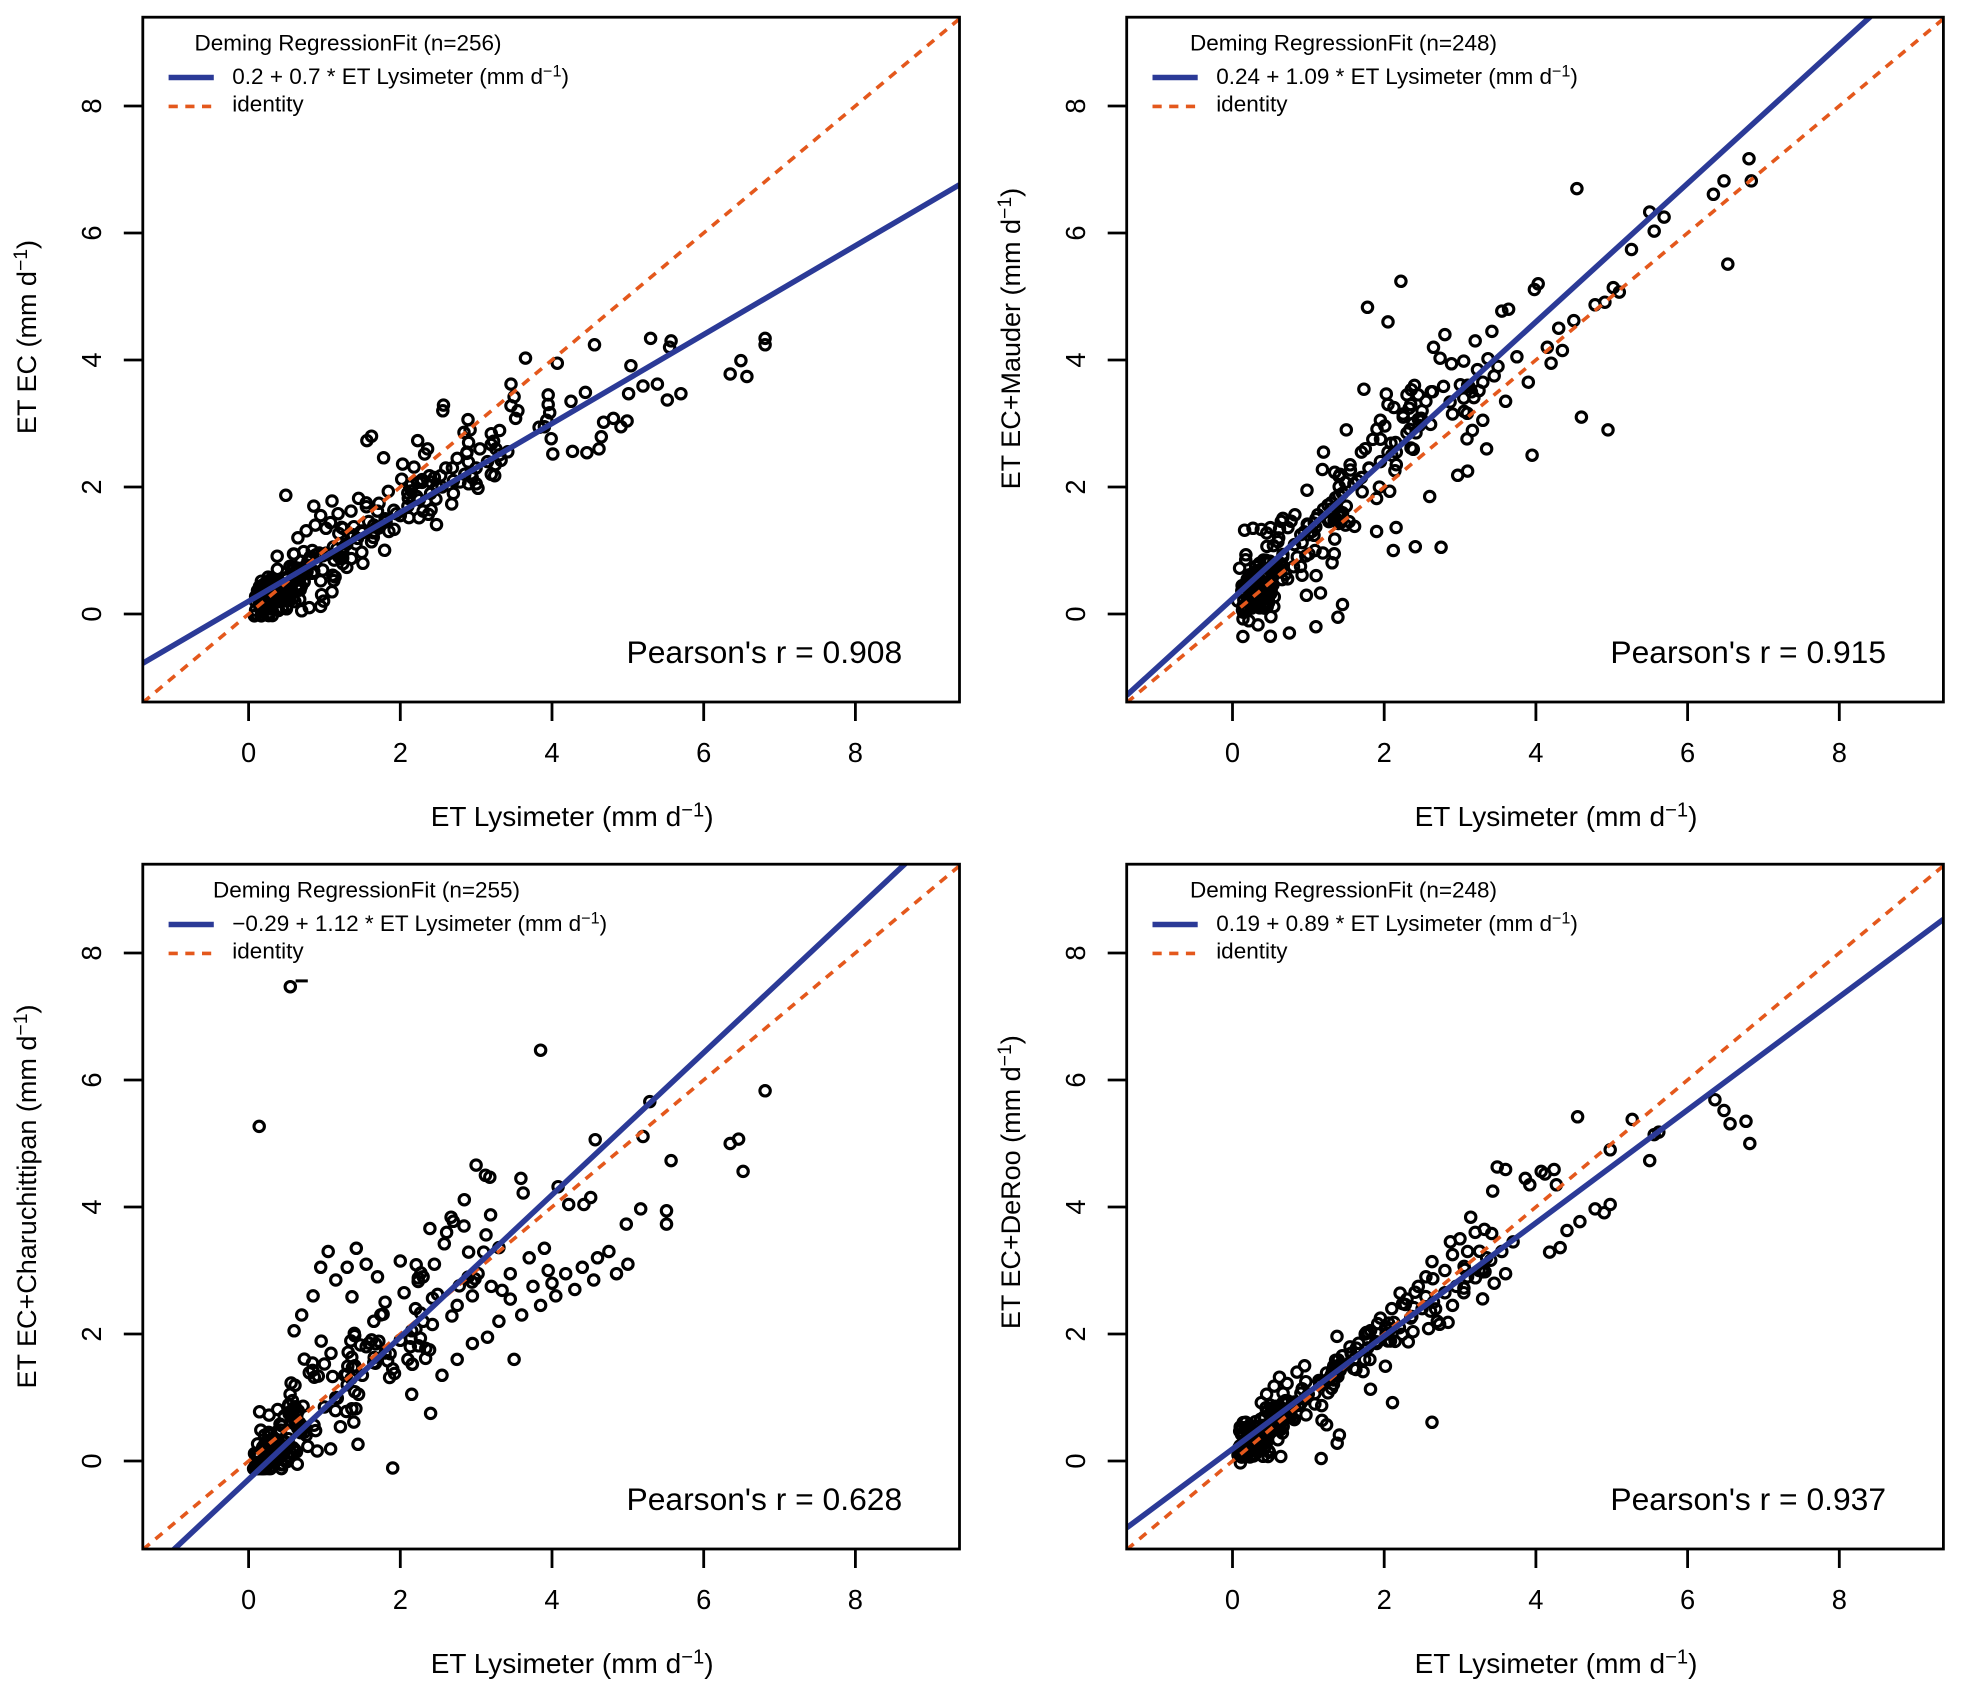 The image size is (1962, 1694). Describe the element at coordinates (366, 890) in the screenshot. I see `svg-text: Deming RegressionFit (n=255)` at that location.